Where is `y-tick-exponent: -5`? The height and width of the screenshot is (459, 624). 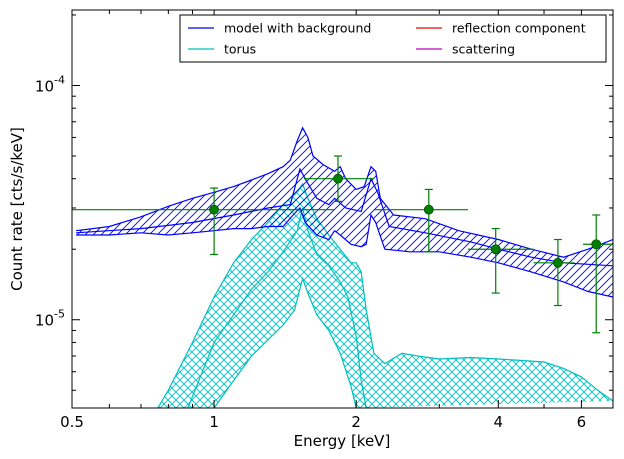 y-tick-exponent: -5 is located at coordinates (59, 314).